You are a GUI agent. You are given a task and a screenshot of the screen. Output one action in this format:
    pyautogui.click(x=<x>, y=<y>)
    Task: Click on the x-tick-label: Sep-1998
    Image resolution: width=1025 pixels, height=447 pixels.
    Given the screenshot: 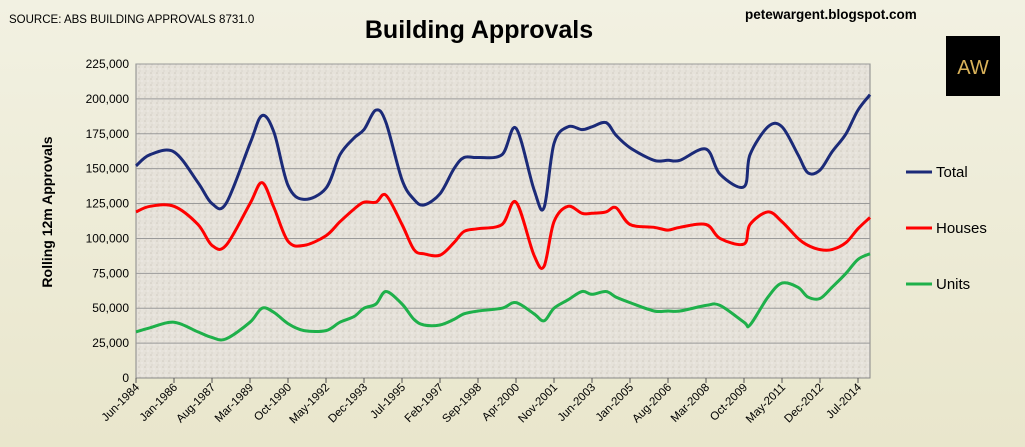 What is the action you would take?
    pyautogui.click(x=462, y=404)
    